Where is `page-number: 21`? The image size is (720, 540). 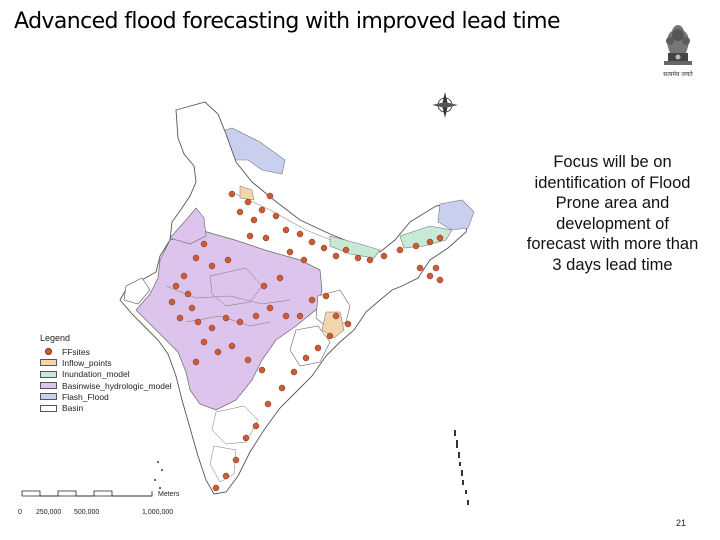
page-number: 21 is located at coordinates (681, 523).